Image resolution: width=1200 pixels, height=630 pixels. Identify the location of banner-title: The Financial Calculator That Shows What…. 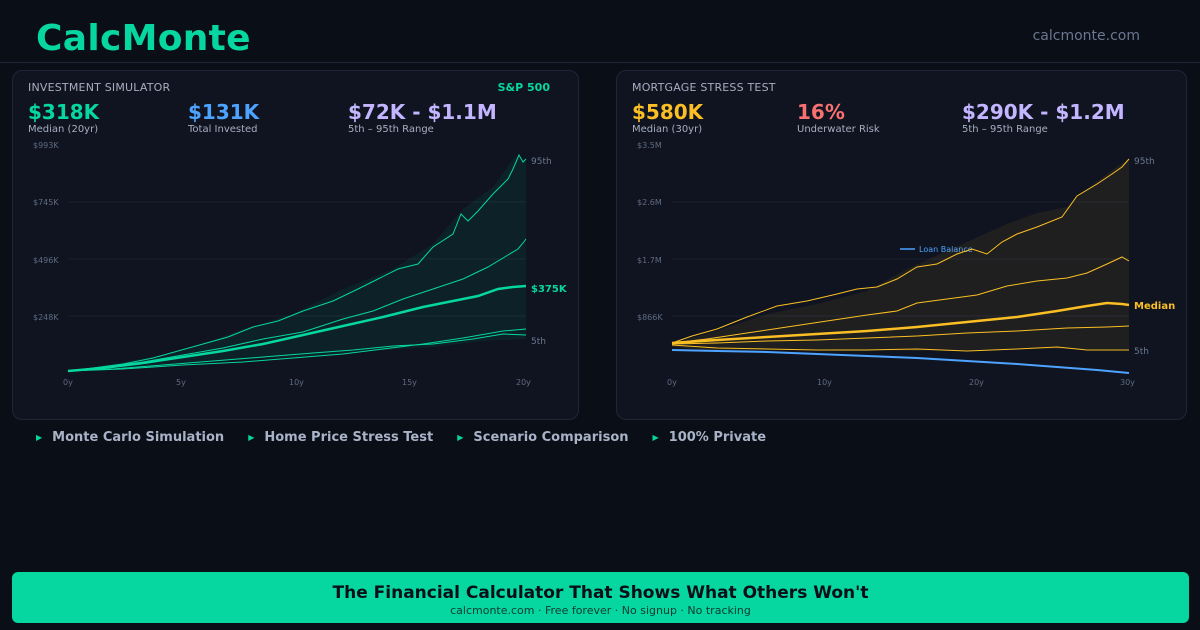
(600, 593).